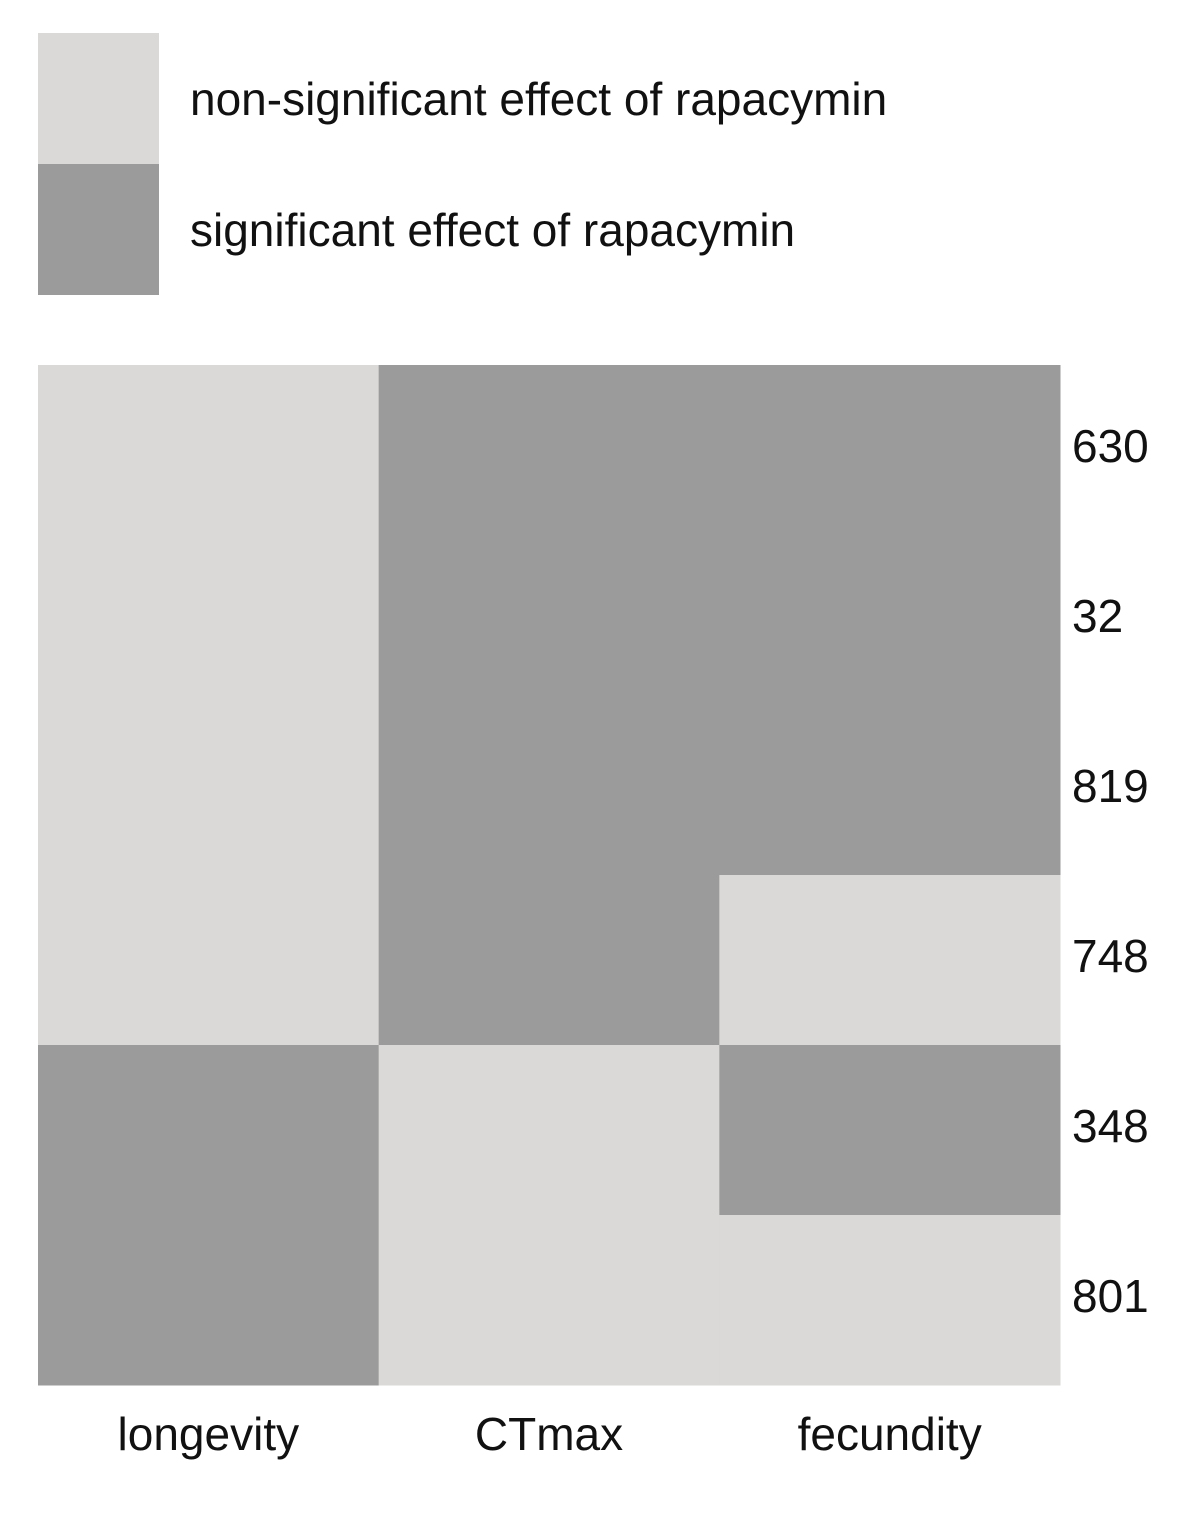 This screenshot has height=1516, width=1197. What do you see at coordinates (1110, 786) in the screenshot?
I see `row-label: 819` at bounding box center [1110, 786].